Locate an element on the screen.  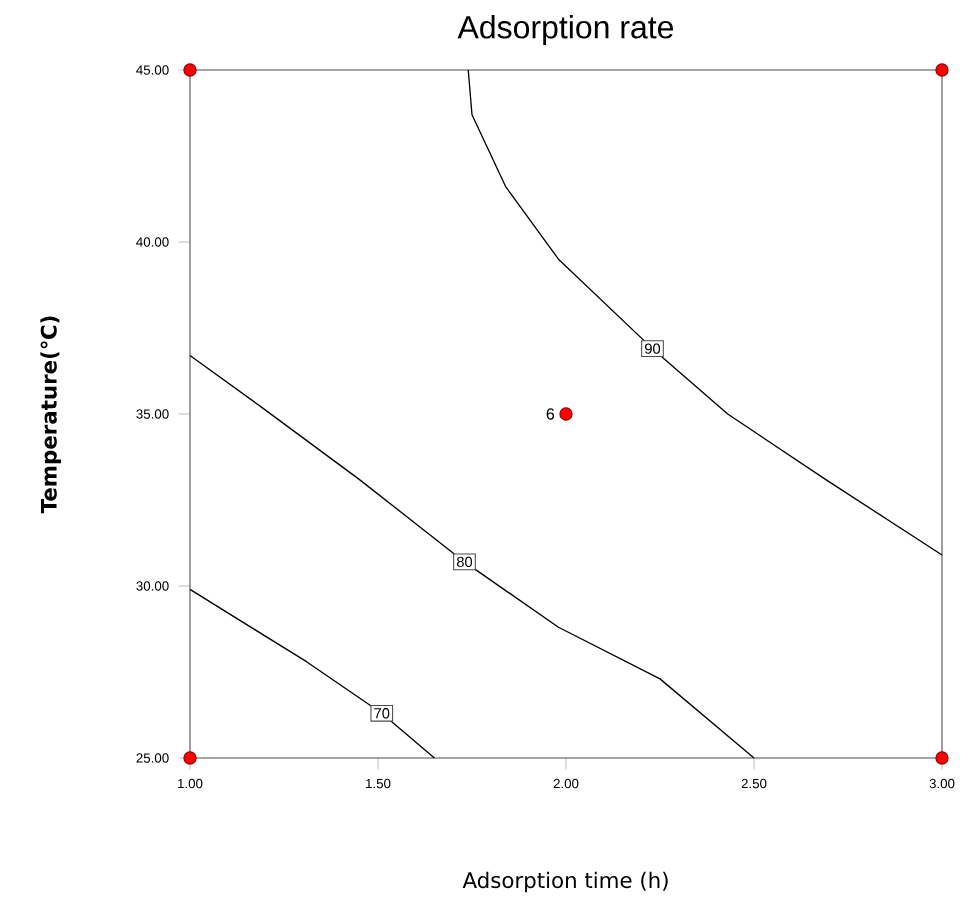
y-axis-title: Temperature(℃) is located at coordinates (50, 415).